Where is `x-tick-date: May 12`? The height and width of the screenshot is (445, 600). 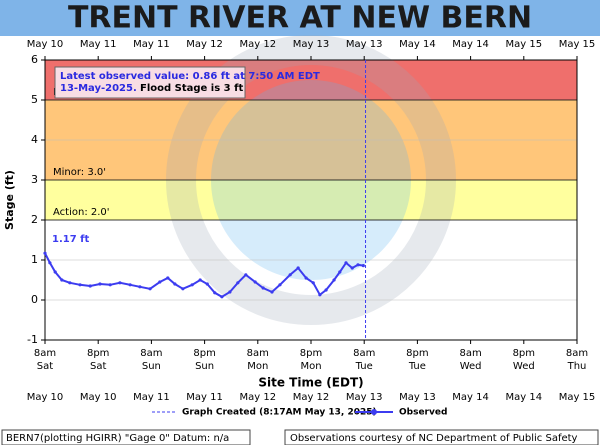
x-tick-date: May 12 is located at coordinates (311, 397).